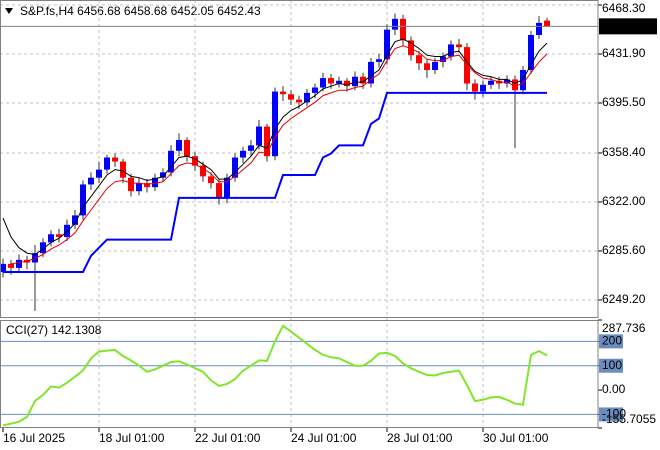  I want to click on y-tick-label: 6249.20, so click(624, 299).